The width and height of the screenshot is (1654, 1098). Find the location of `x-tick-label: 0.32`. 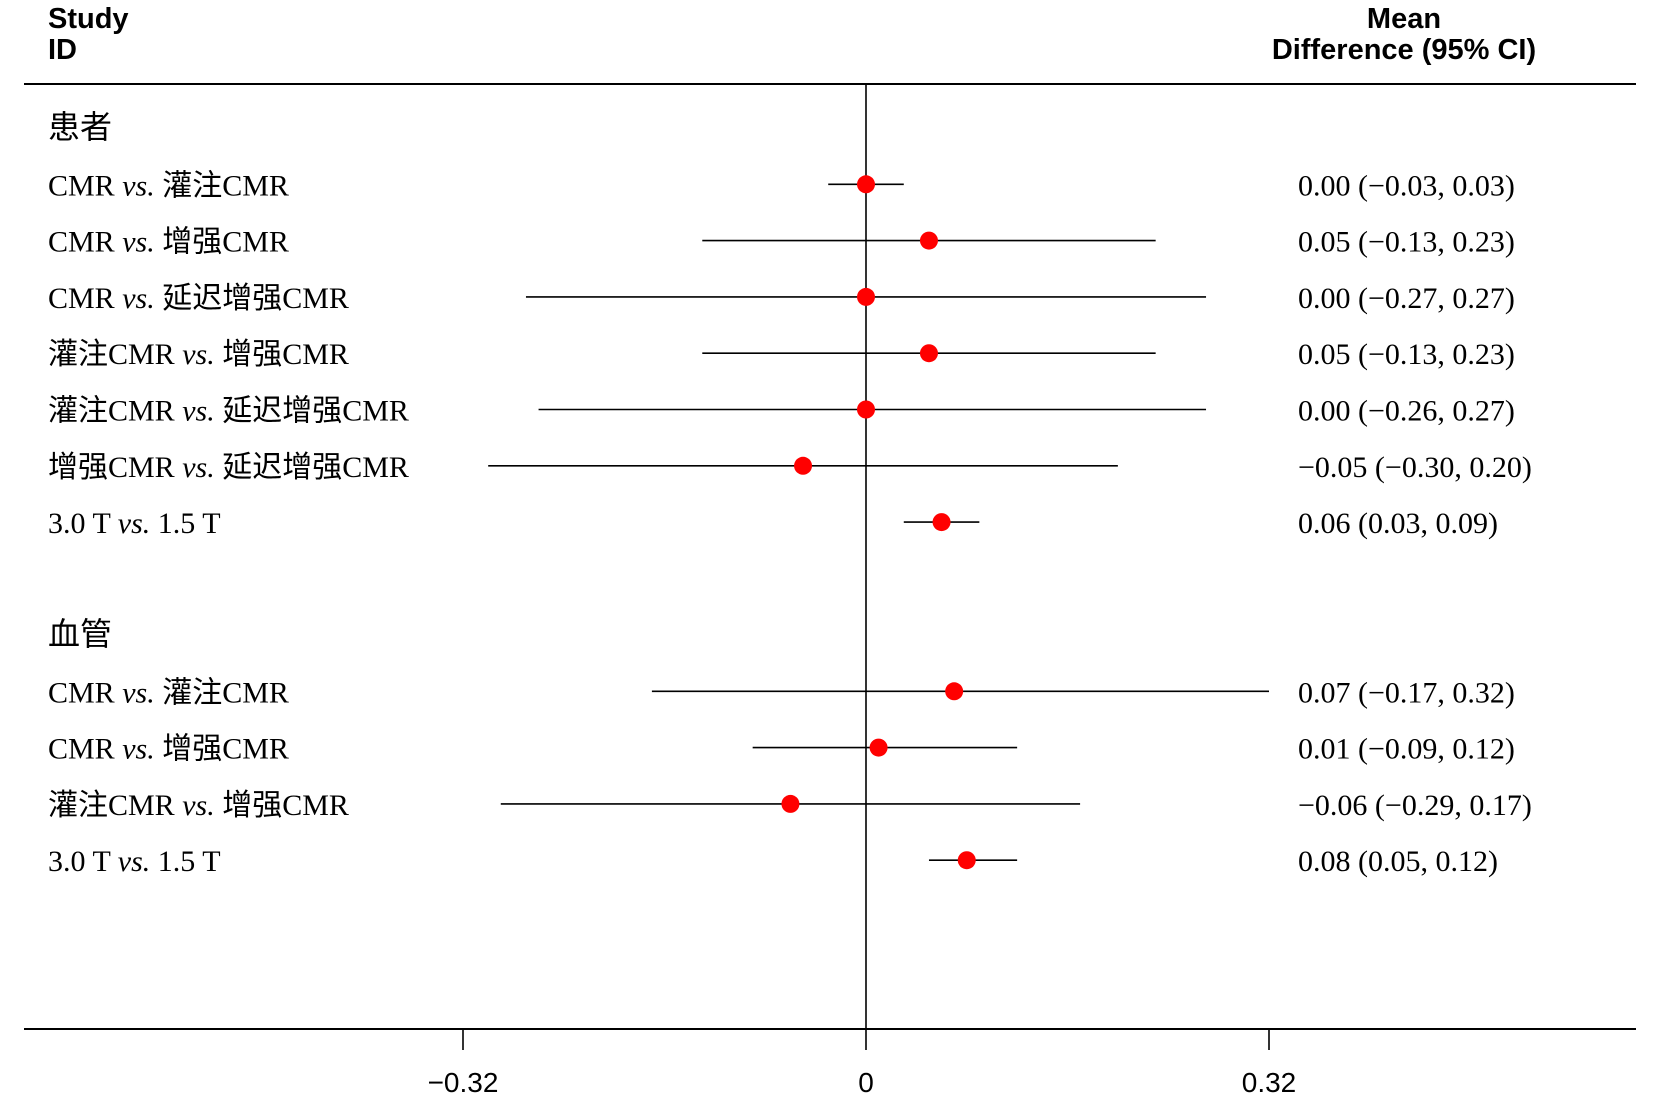

x-tick-label: 0.32 is located at coordinates (1269, 1082).